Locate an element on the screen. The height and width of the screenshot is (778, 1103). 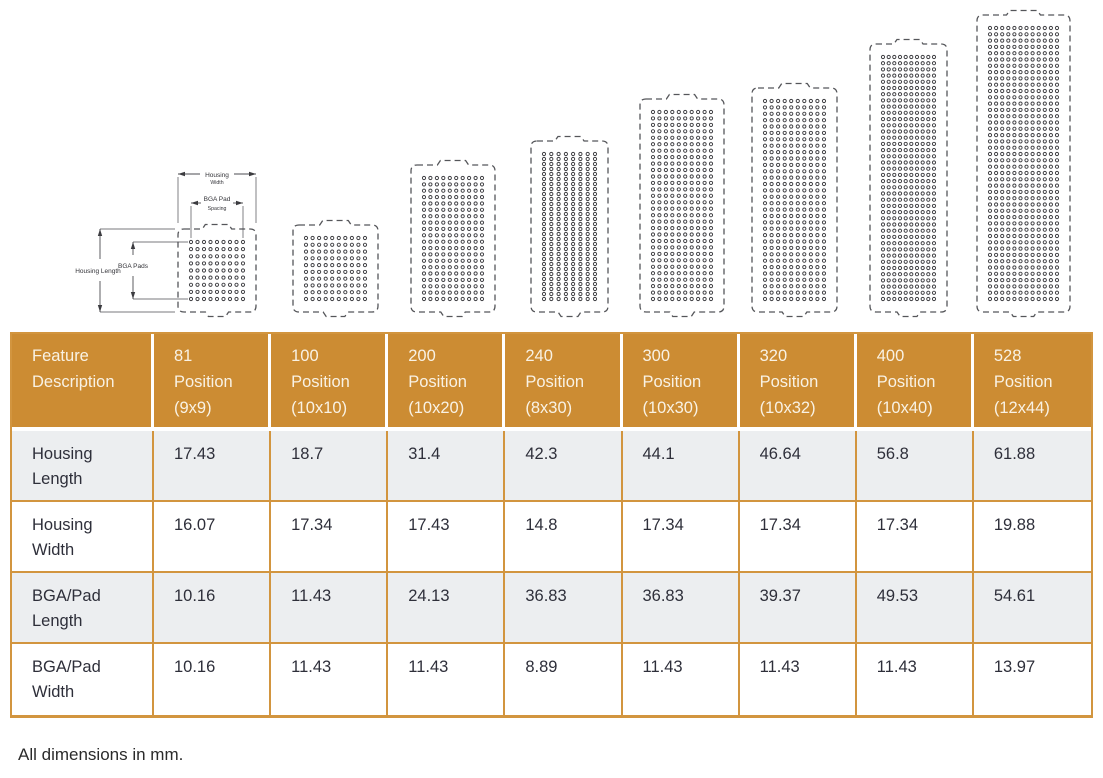
column-header: 100 Position (10x10) is located at coordinates (330, 383).